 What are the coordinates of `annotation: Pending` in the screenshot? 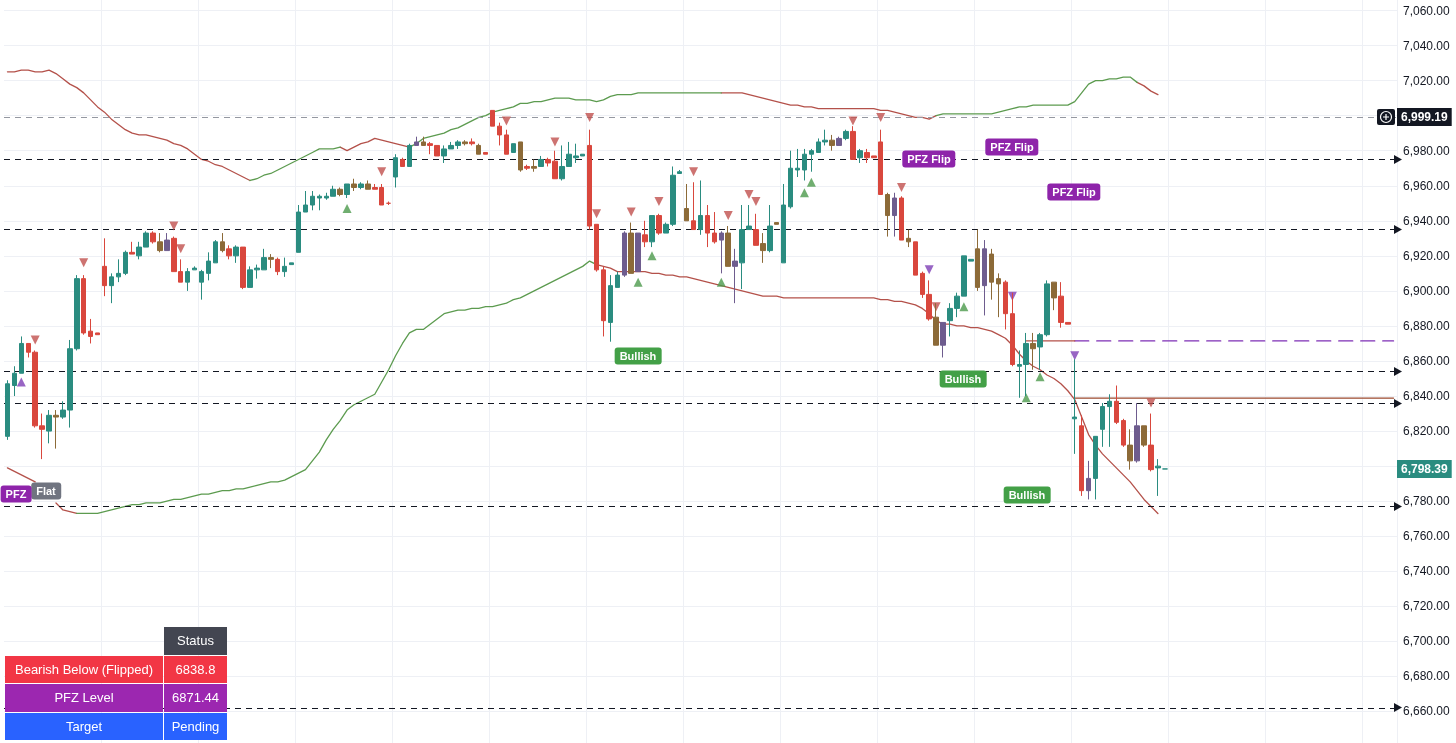 It's located at (195, 726).